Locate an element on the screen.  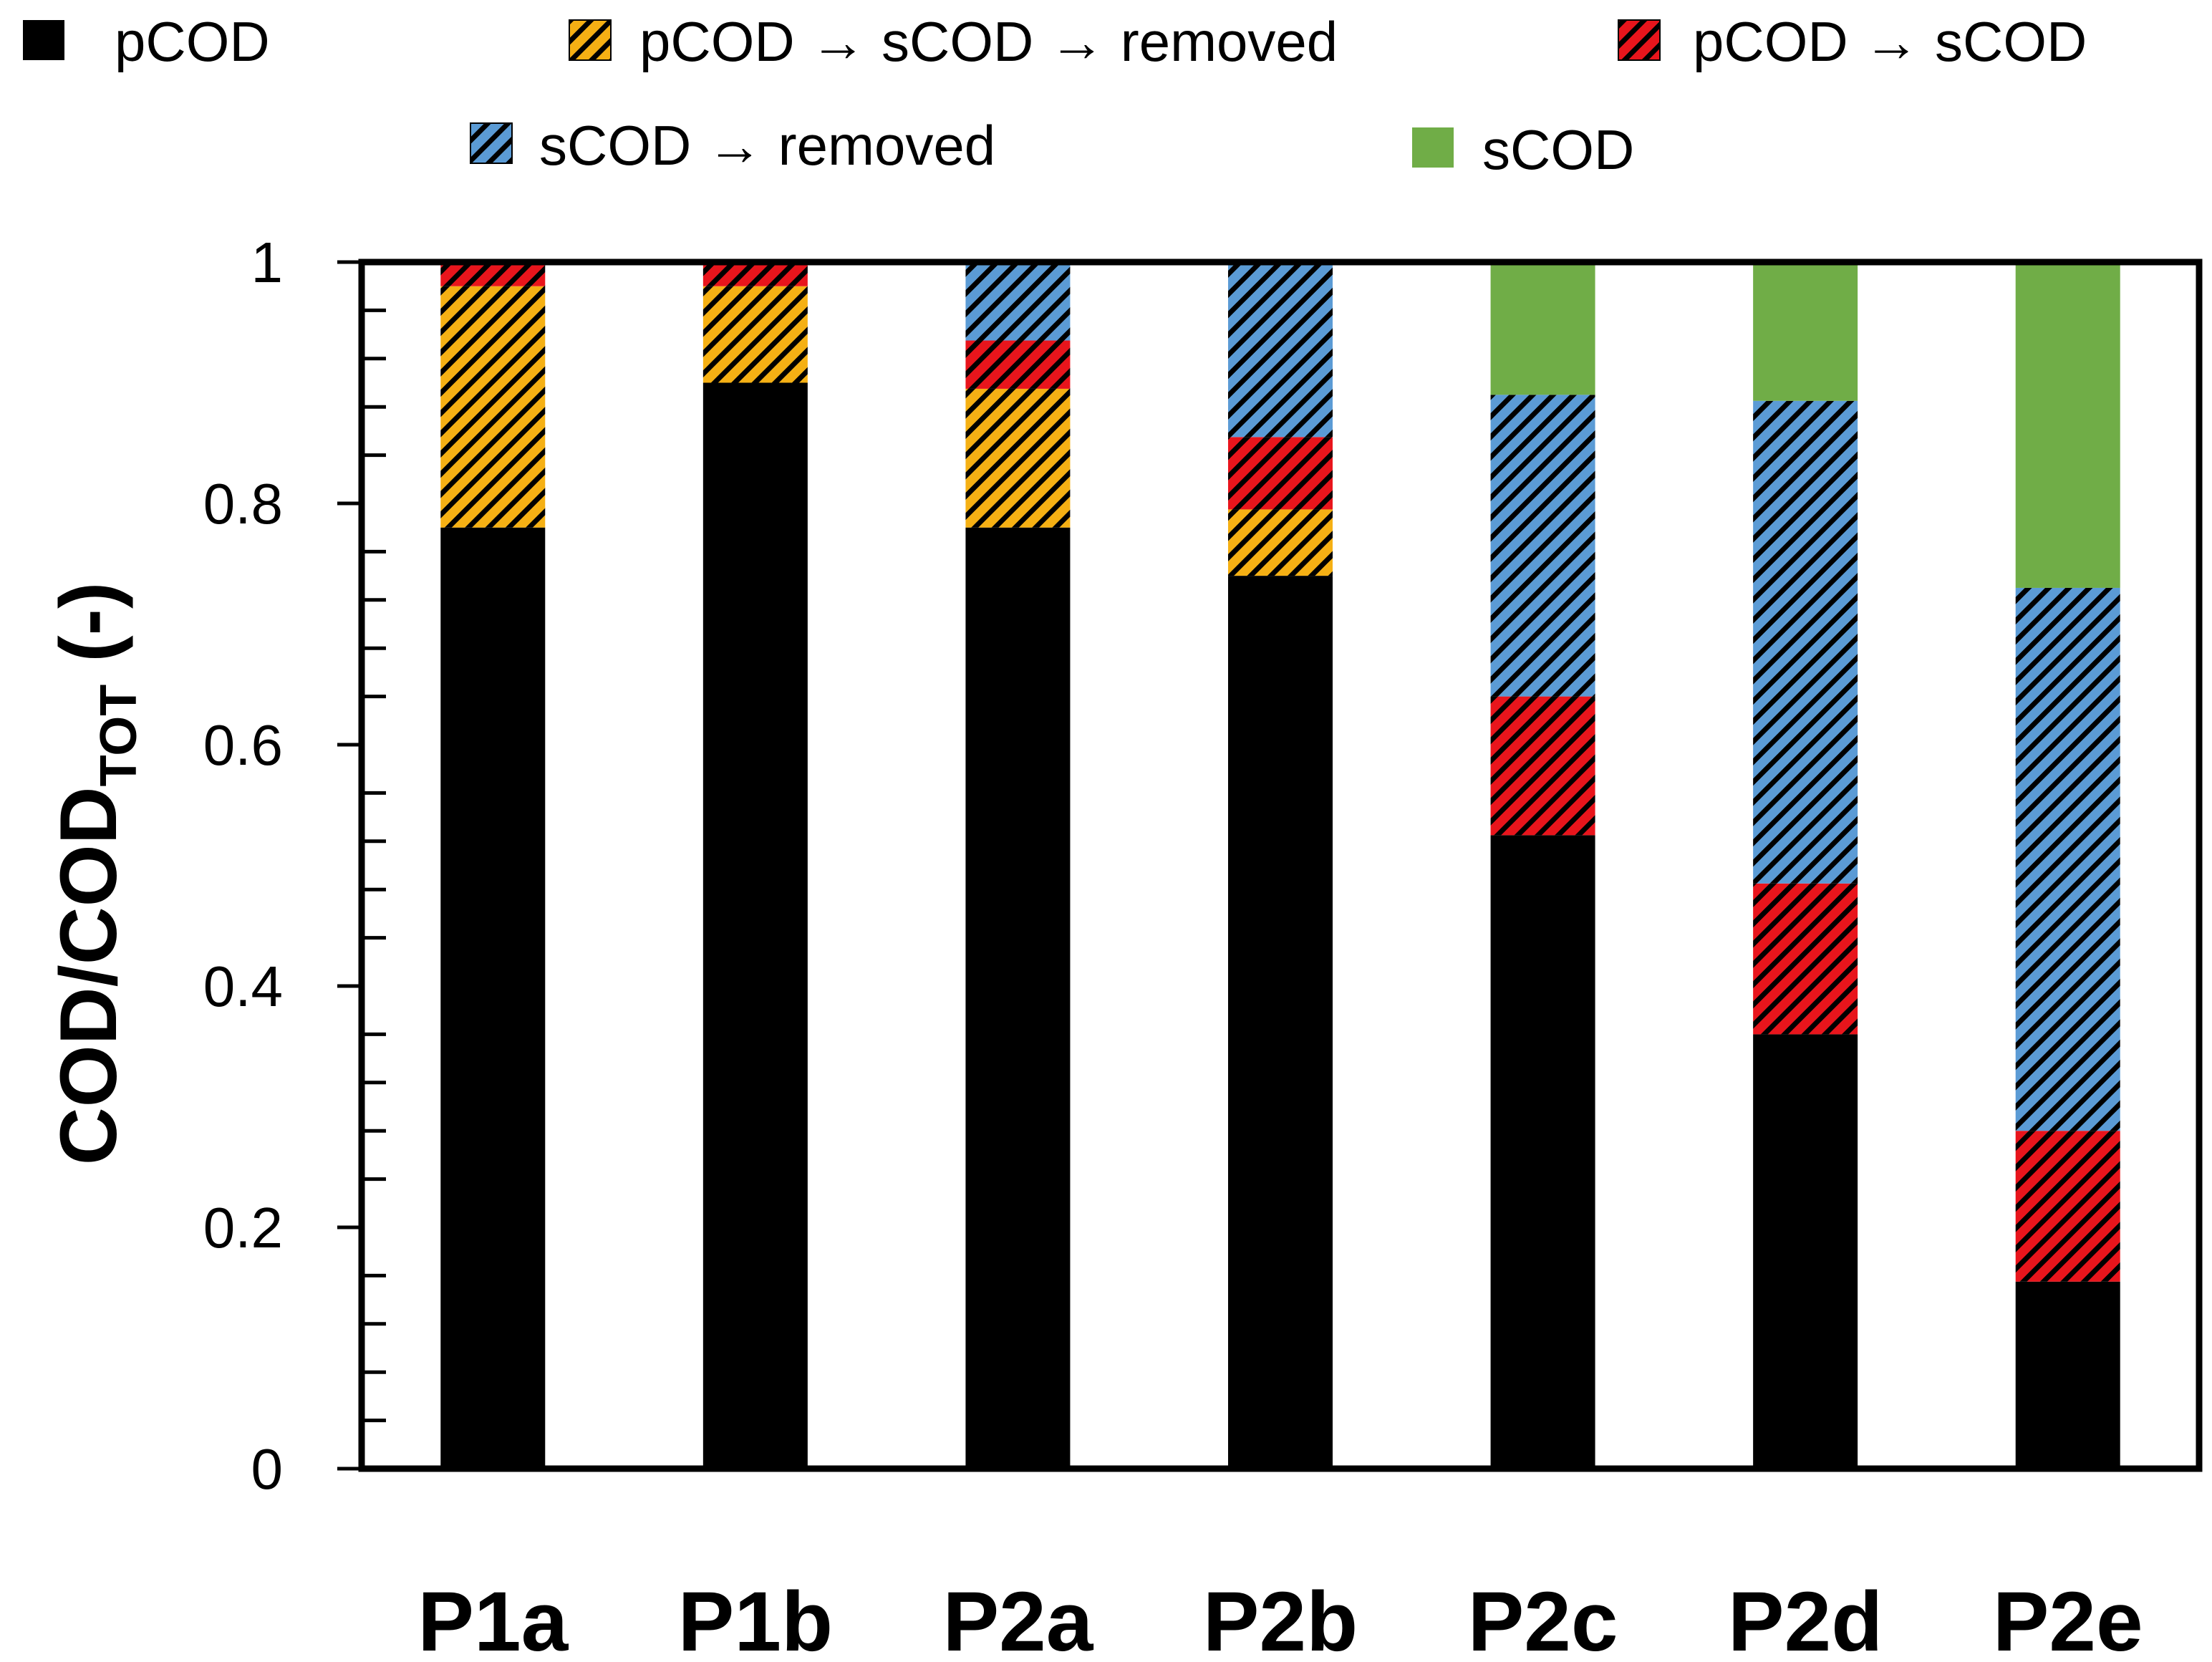
bar-segment-p2e-pcod is located at coordinates (2067, 1375).